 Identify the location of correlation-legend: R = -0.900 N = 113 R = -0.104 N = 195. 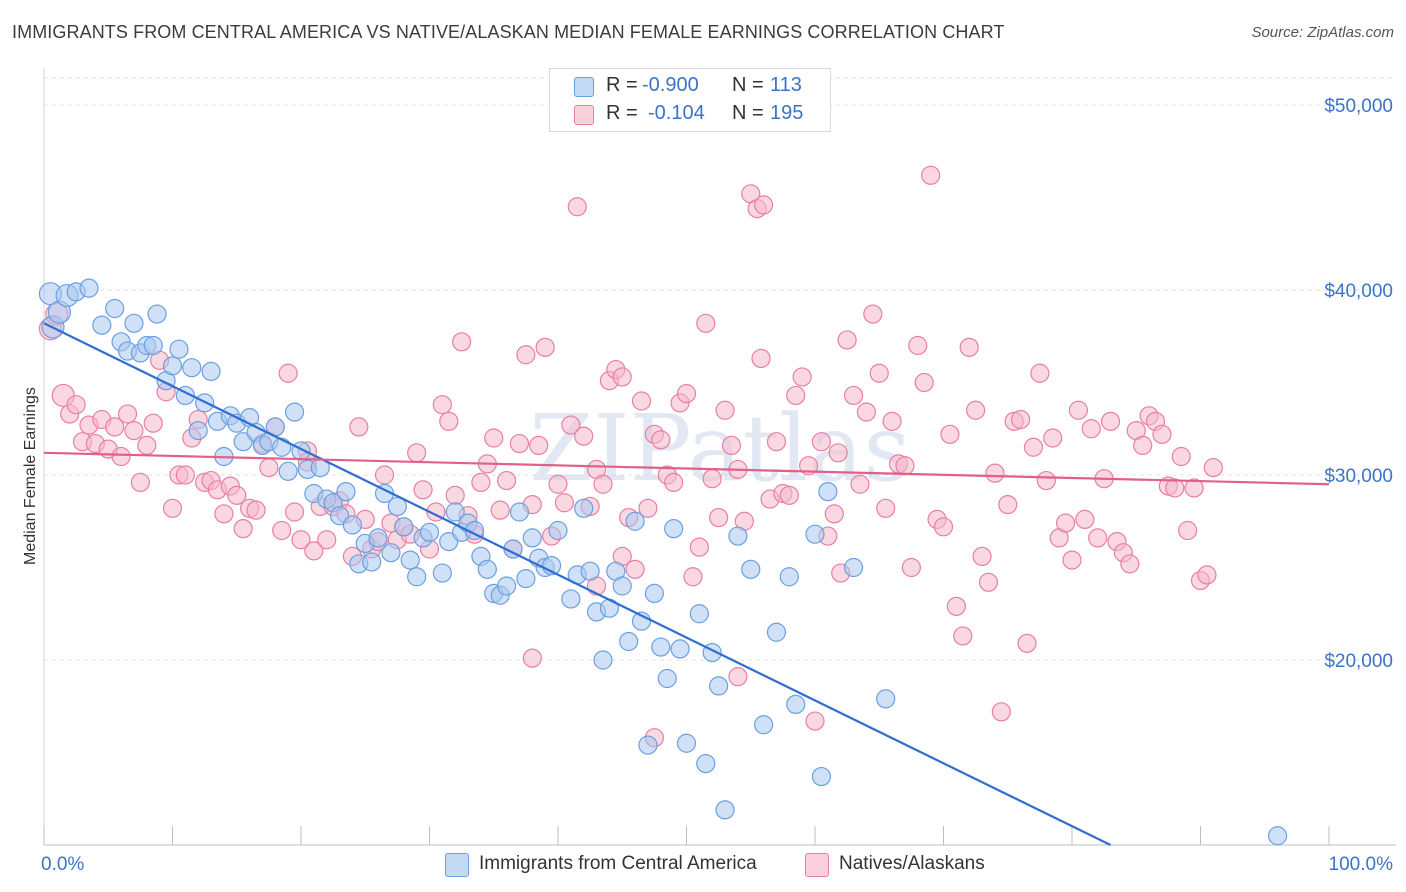
(690, 100).